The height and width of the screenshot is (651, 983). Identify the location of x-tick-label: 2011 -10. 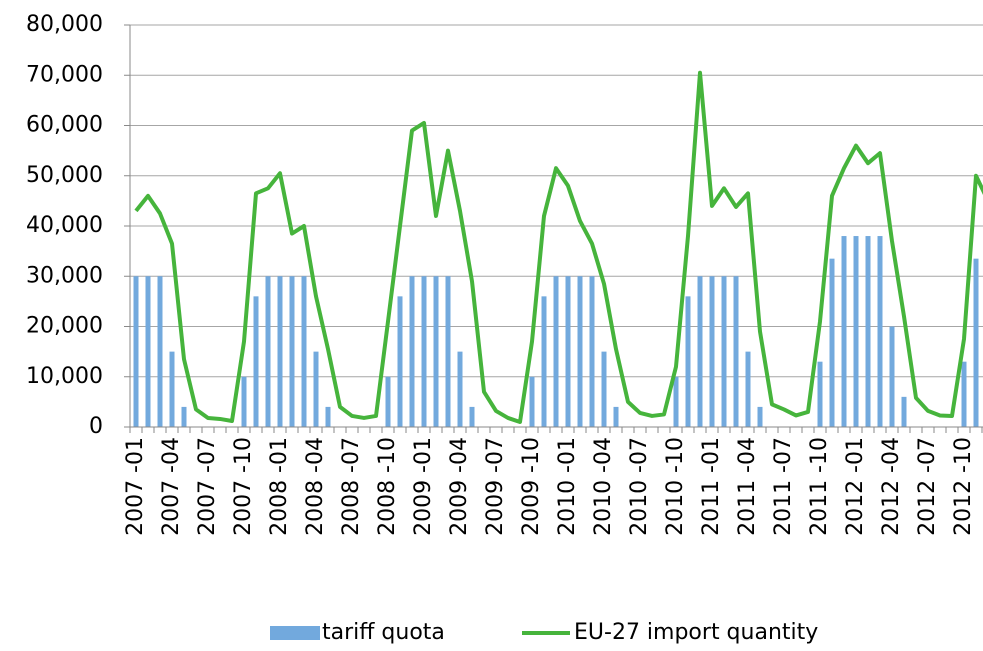
(819, 486).